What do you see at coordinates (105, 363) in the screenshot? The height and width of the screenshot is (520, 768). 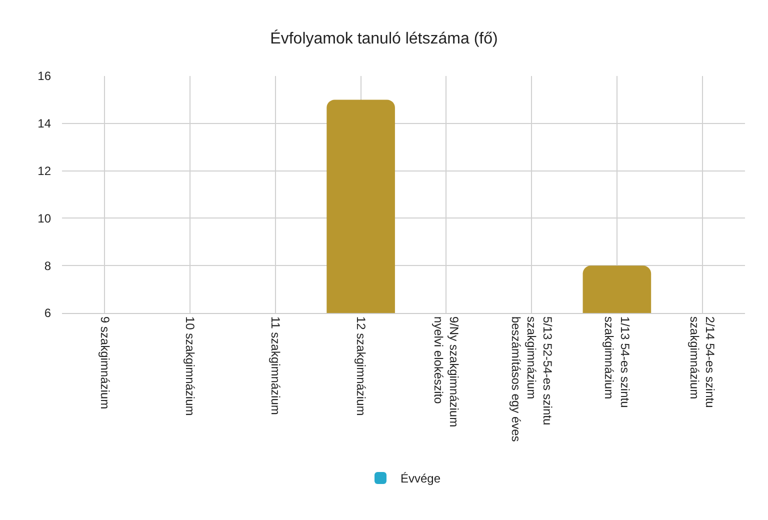 I see `x-tick-label: 9 szakgimnázium` at bounding box center [105, 363].